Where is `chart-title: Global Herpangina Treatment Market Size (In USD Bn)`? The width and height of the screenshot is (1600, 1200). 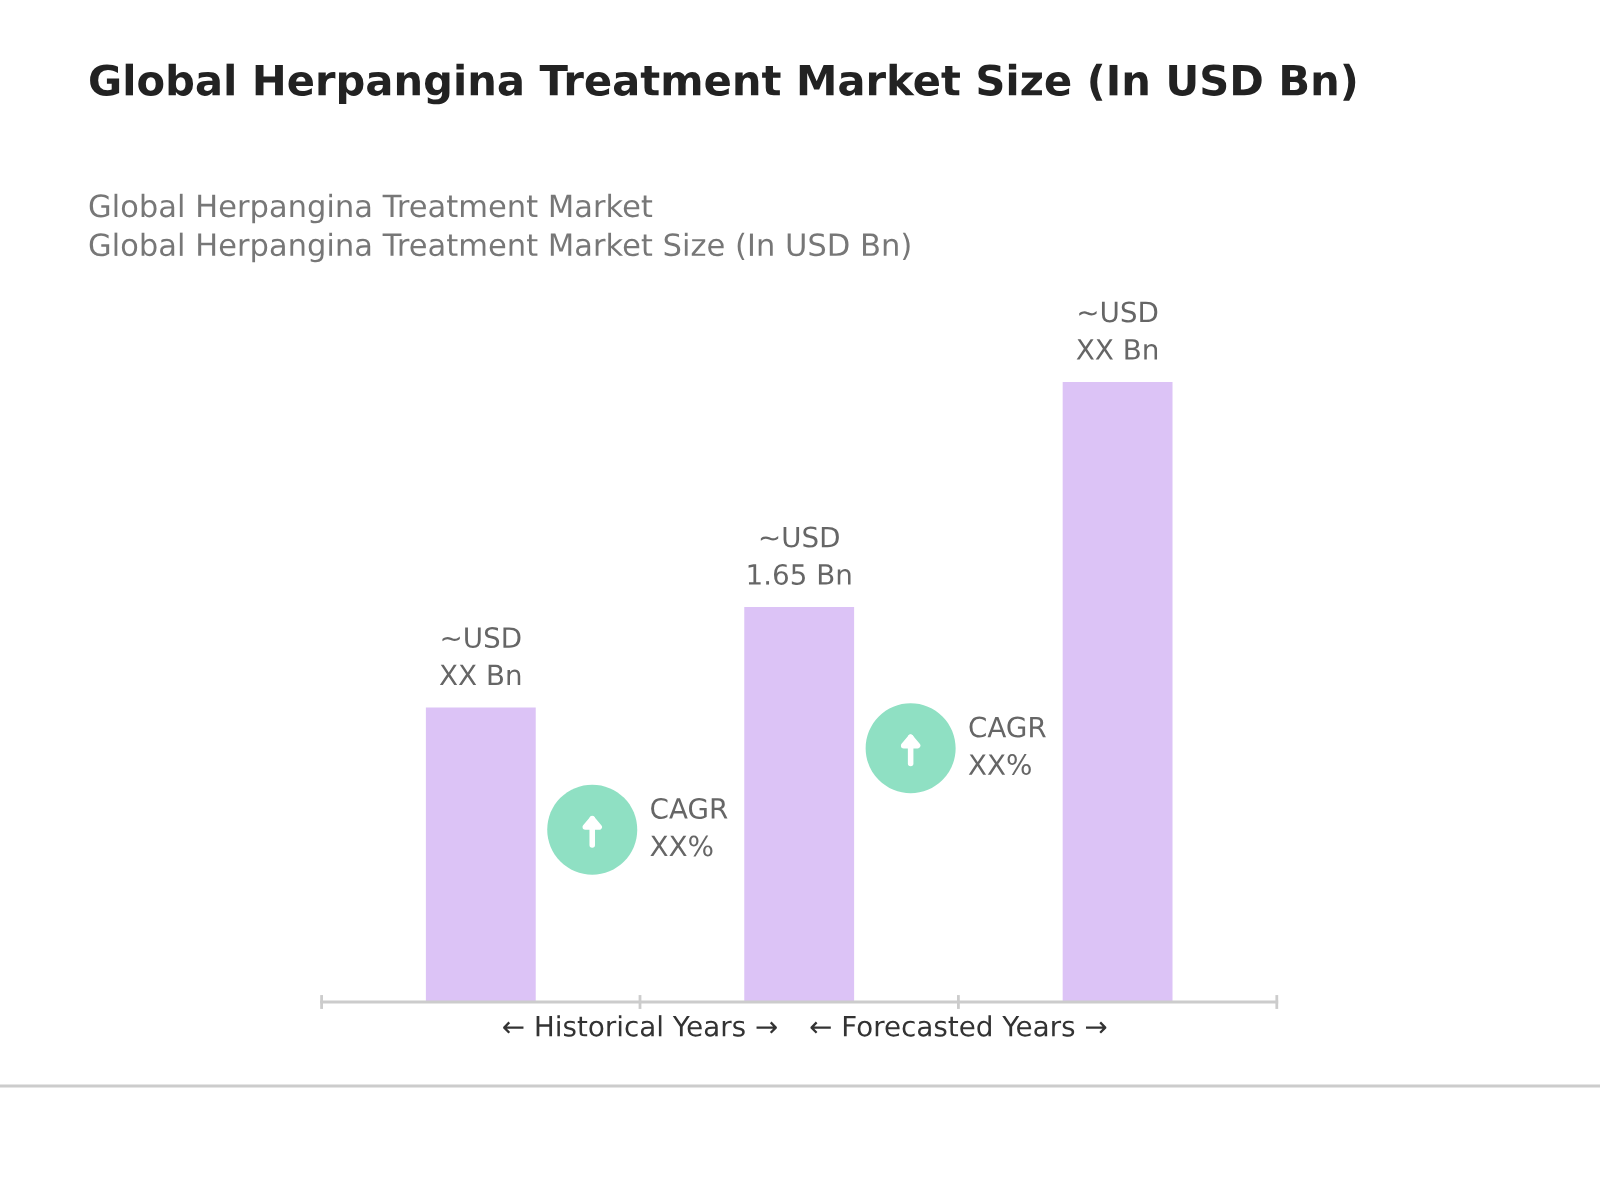
chart-title: Global Herpangina Treatment Market Size (In USD Bn) is located at coordinates (723, 84).